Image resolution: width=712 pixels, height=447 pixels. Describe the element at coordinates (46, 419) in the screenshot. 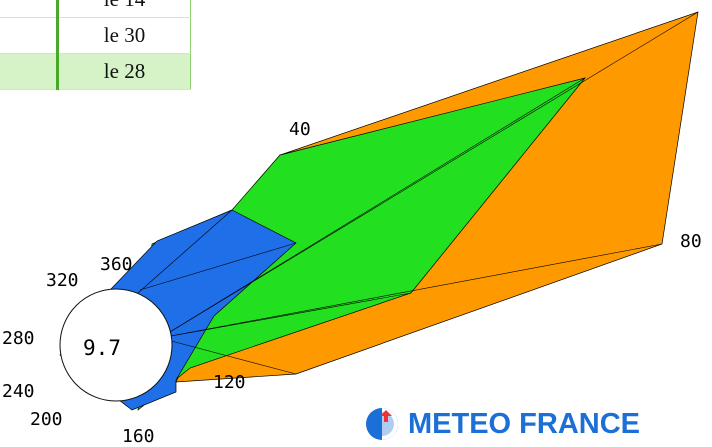

I see `direction-label-200: 200` at that location.